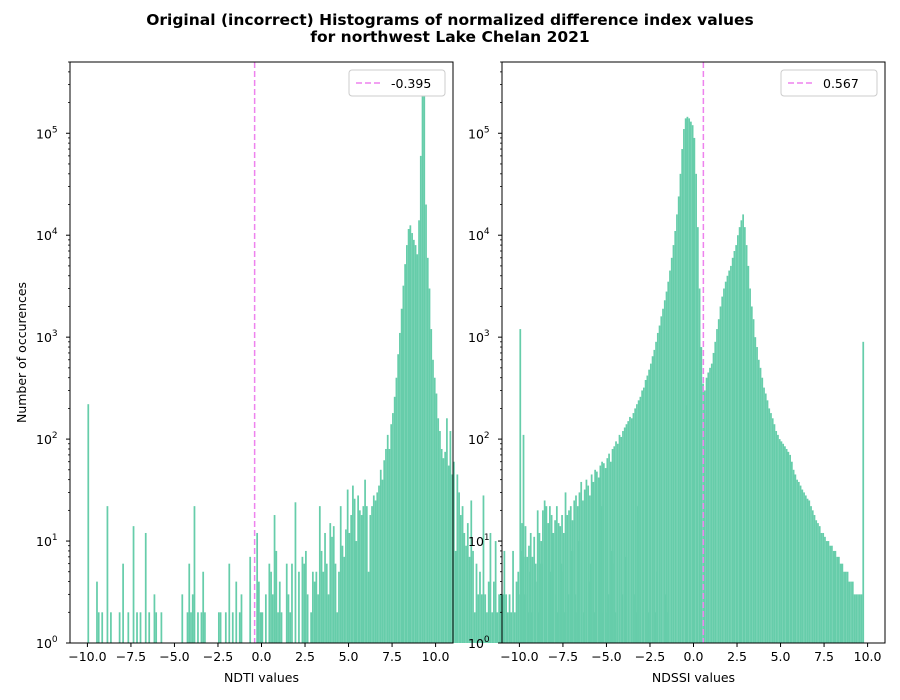 This screenshot has width=900, height=700. What do you see at coordinates (349, 656) in the screenshot?
I see `panel-1-x-tick-label: 5.0` at bounding box center [349, 656].